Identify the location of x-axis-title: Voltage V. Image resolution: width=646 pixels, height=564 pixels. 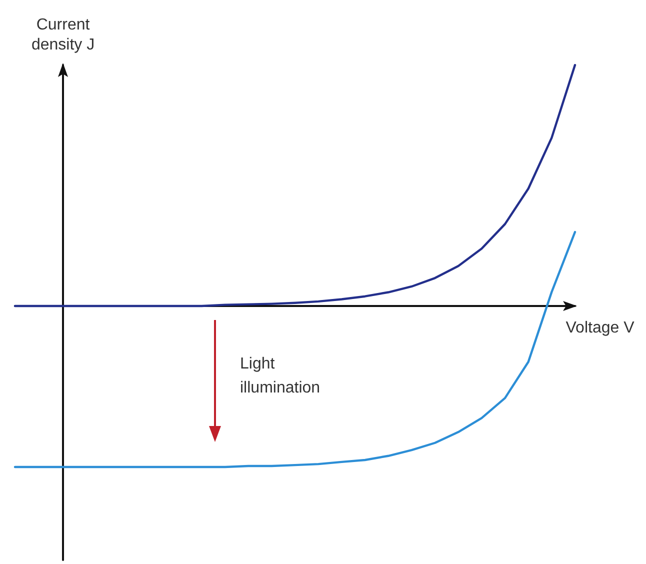
(600, 327).